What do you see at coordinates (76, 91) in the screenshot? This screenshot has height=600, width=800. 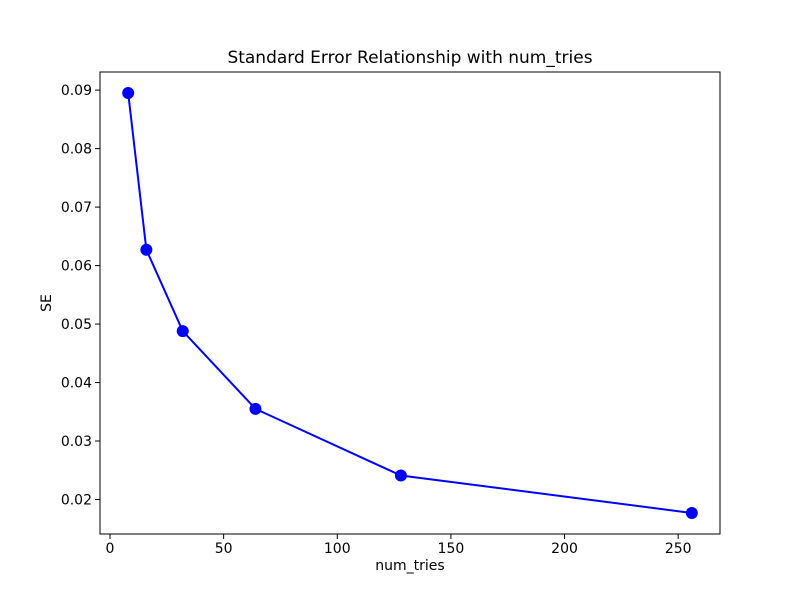 I see `y-tick-label: 0.09` at bounding box center [76, 91].